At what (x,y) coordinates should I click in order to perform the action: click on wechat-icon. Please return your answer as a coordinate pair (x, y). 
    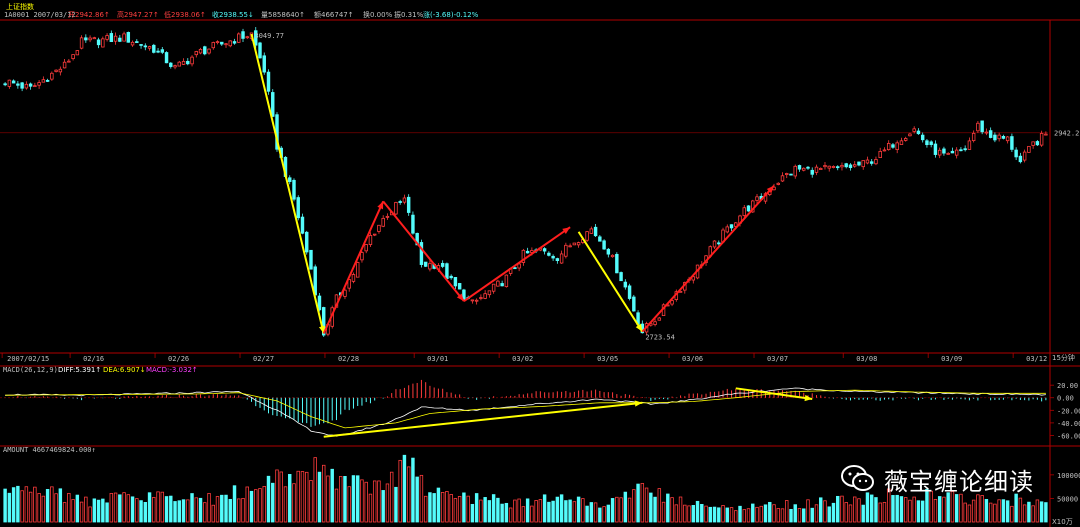
    Looking at the image, I should click on (858, 479).